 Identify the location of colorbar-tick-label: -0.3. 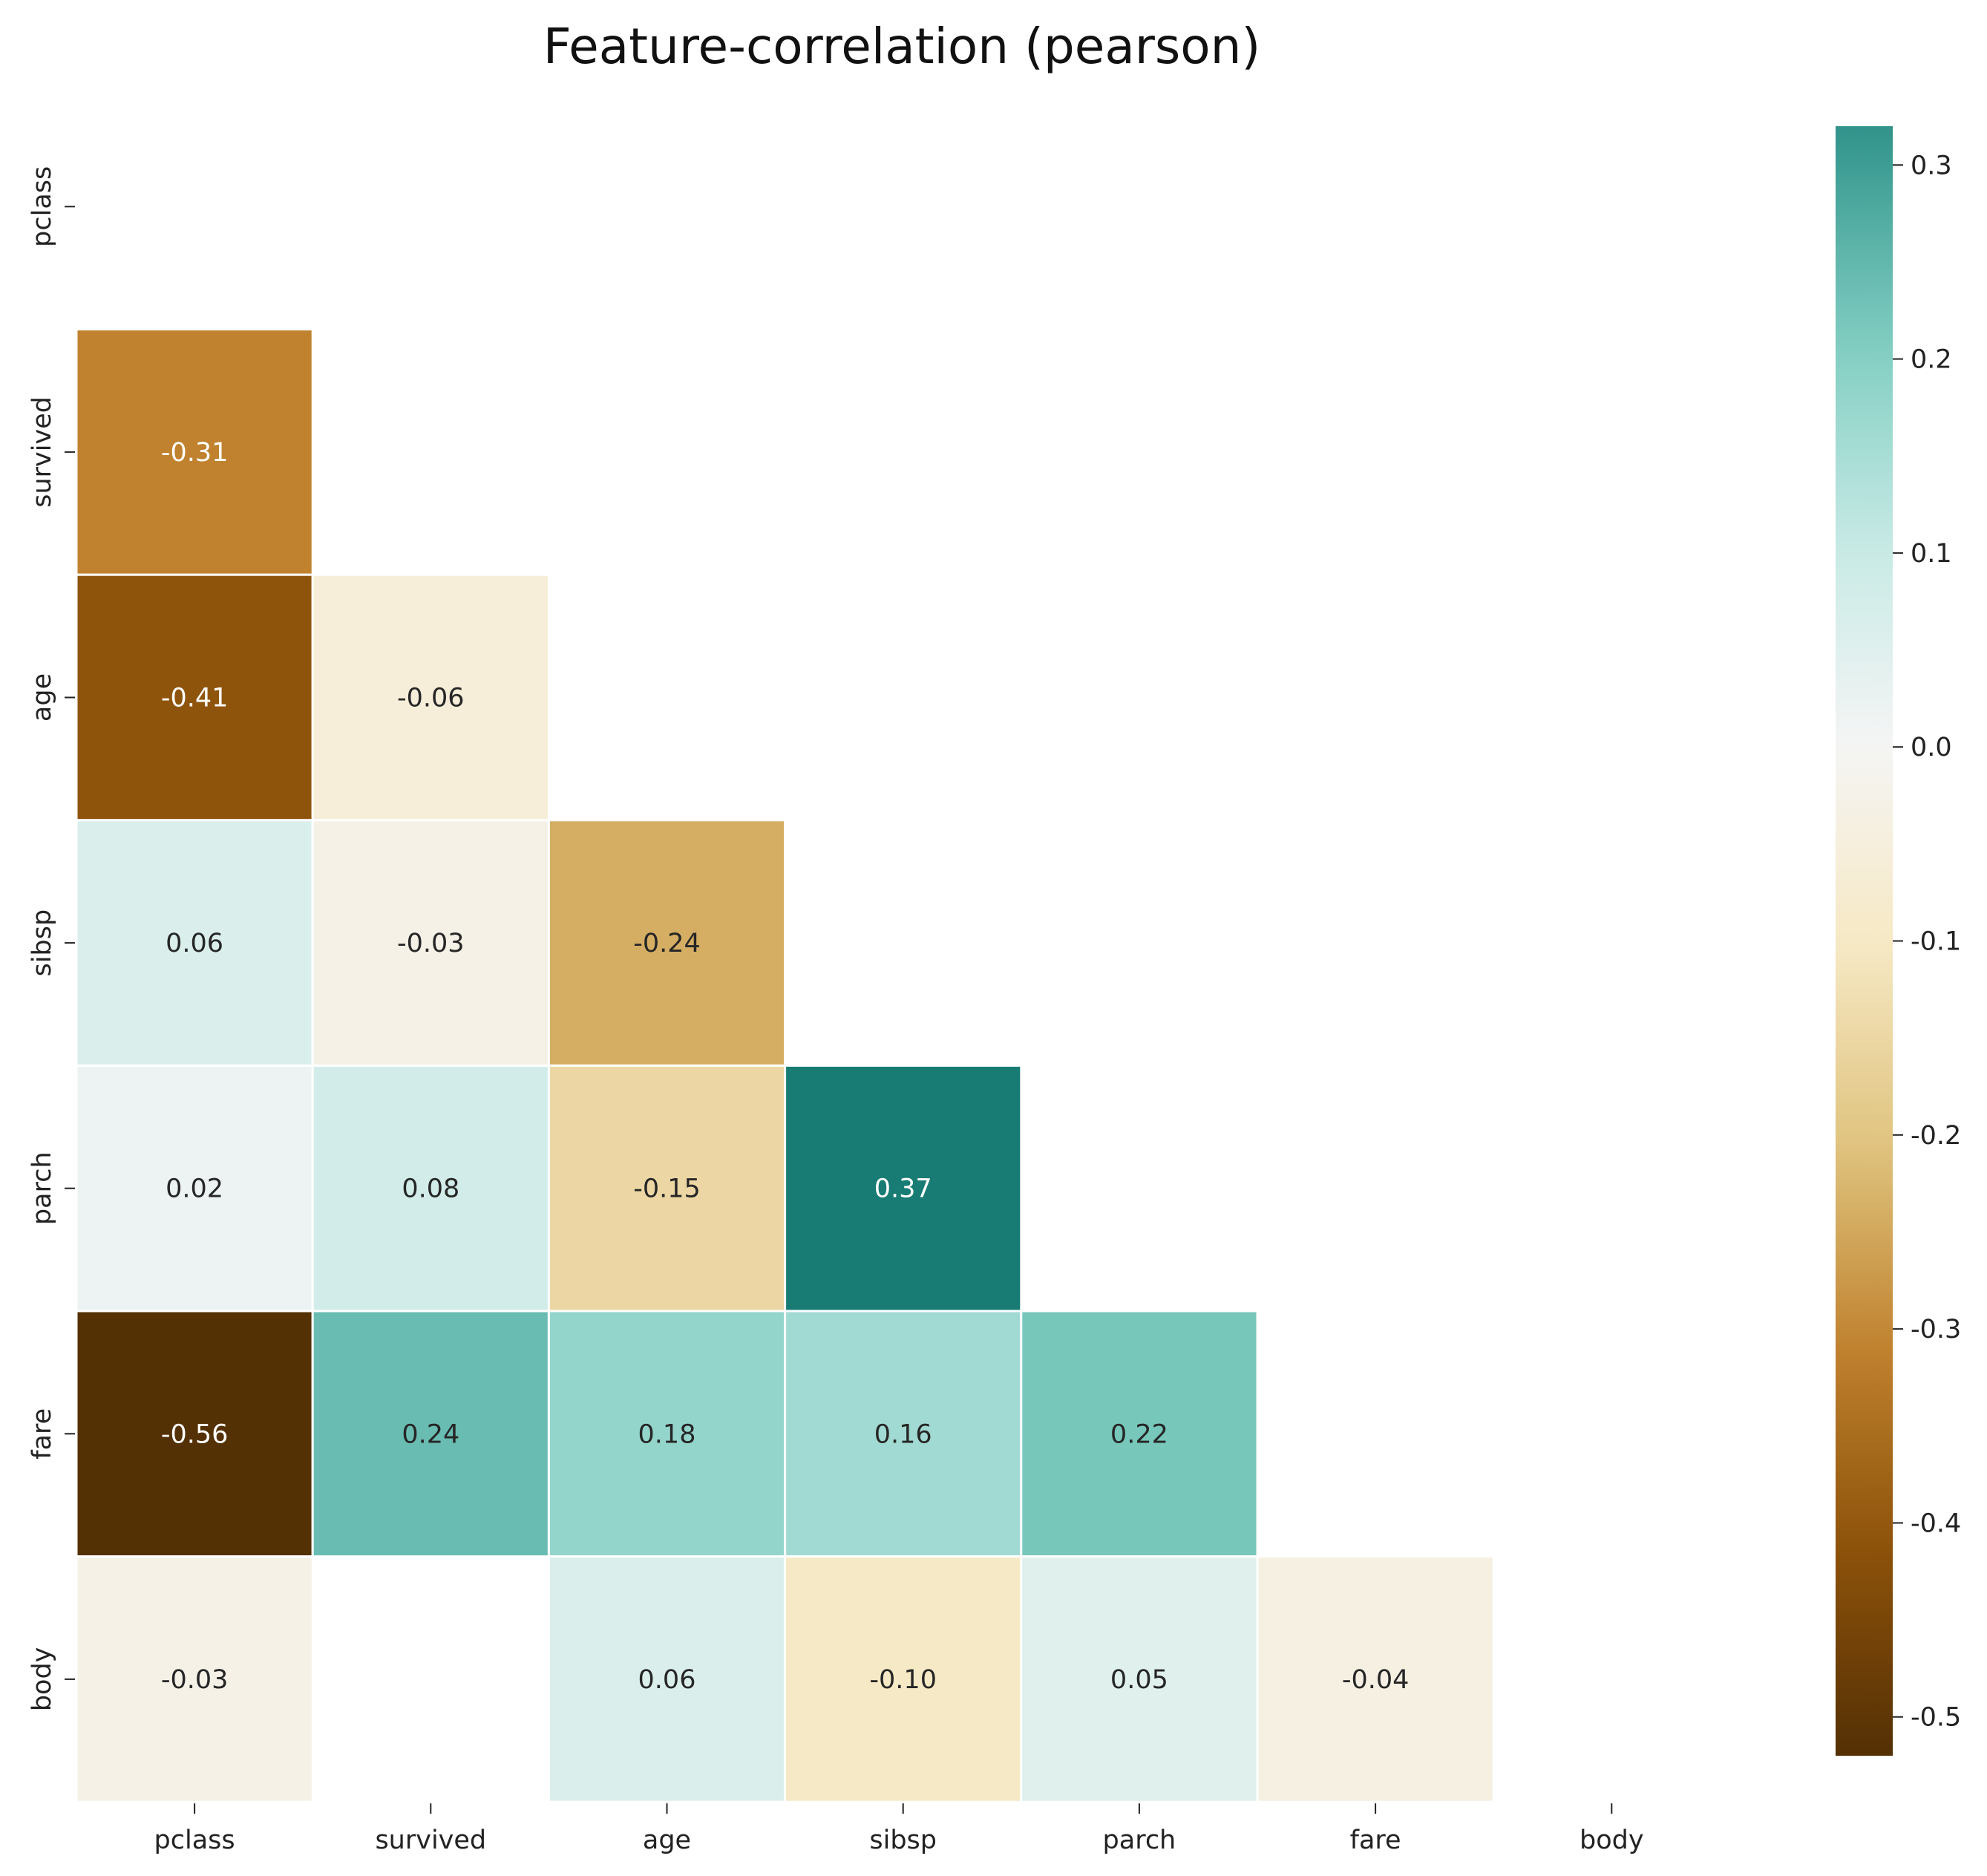
(1936, 1329).